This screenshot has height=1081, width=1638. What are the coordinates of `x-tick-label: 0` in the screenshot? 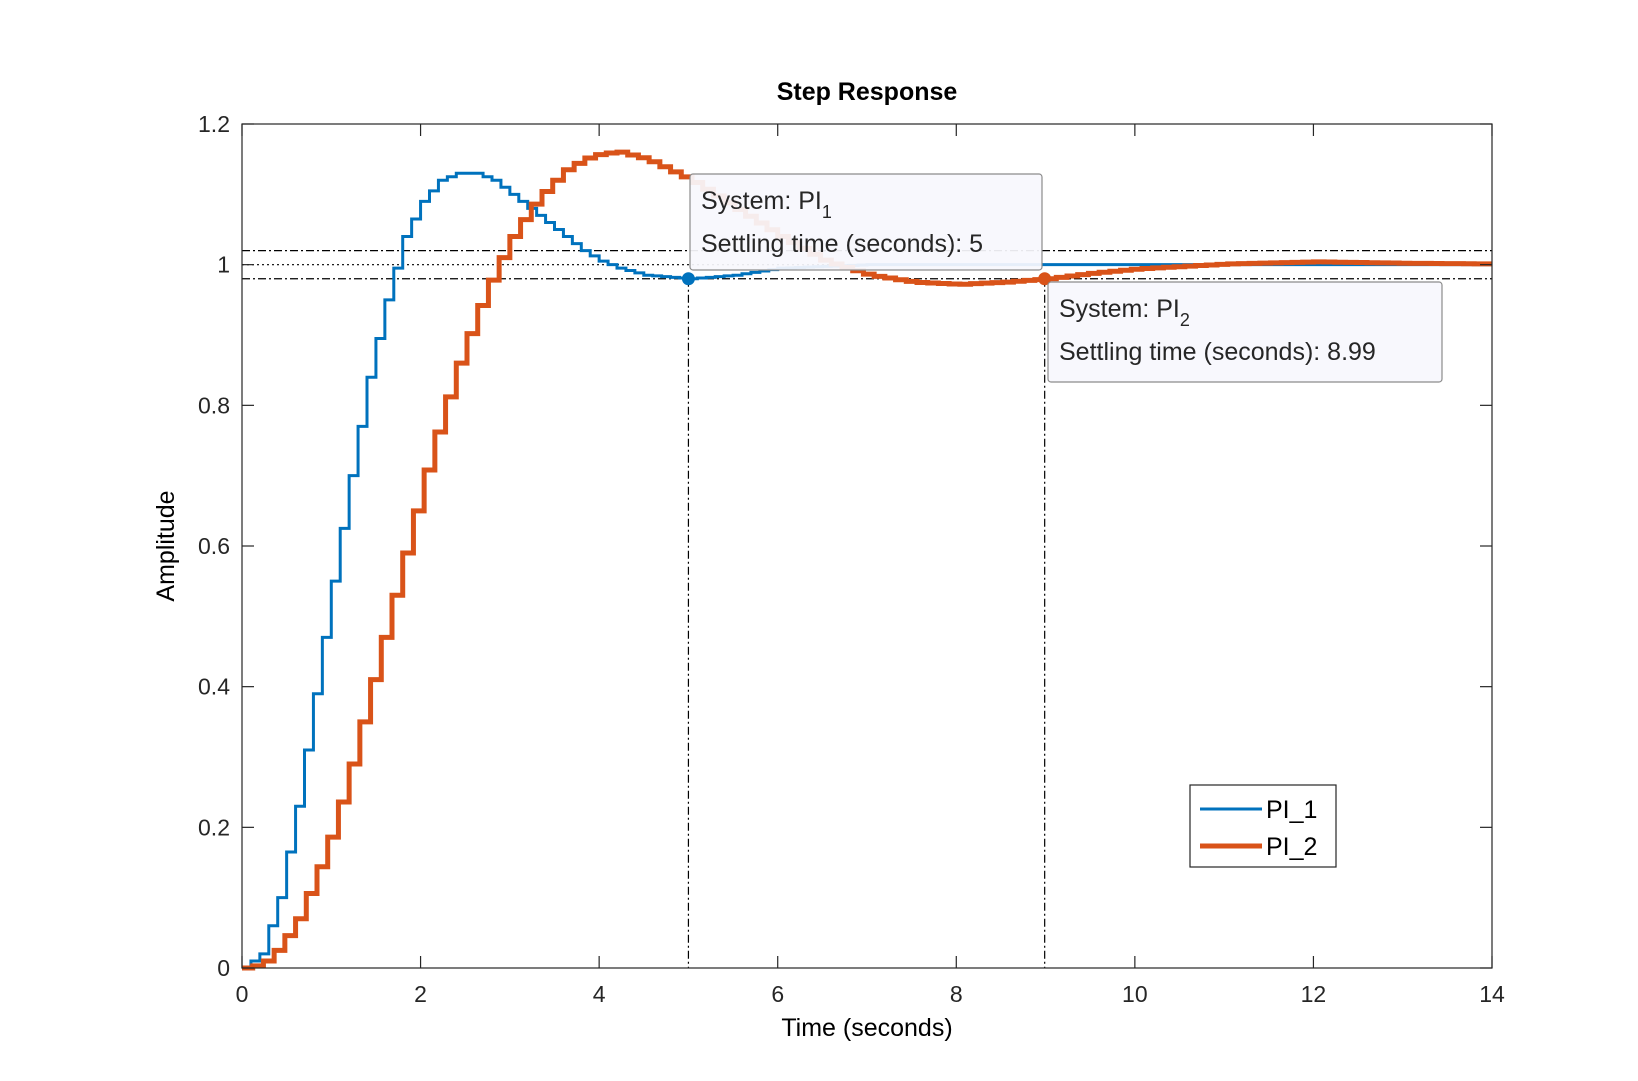 It's located at (242, 994).